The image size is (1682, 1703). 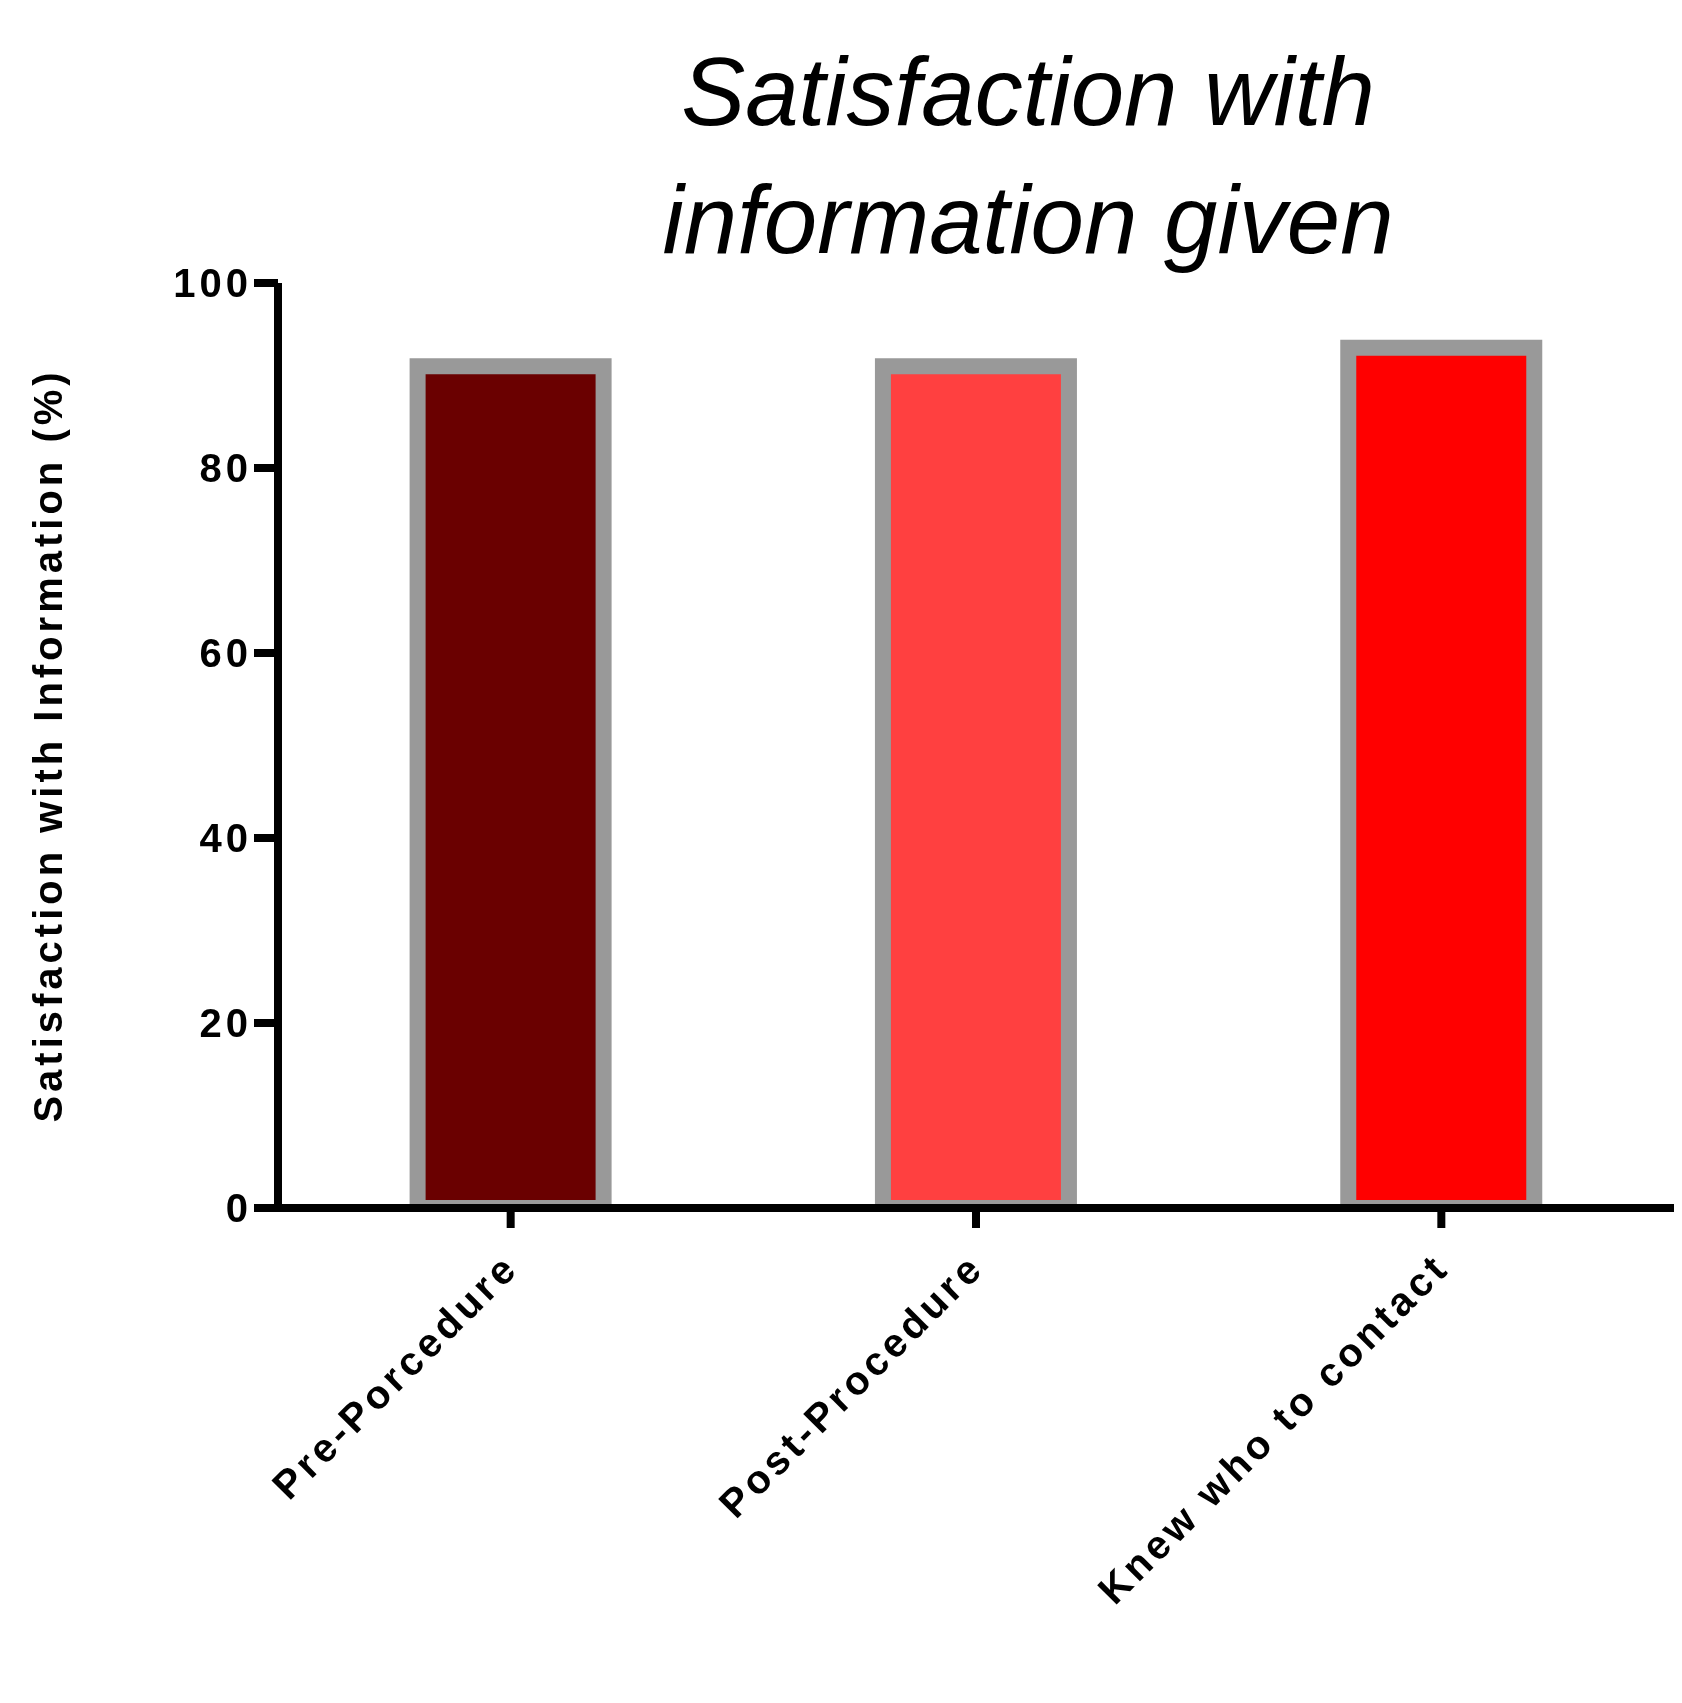 What do you see at coordinates (238, 1208) in the screenshot?
I see `y-tick-label: 0` at bounding box center [238, 1208].